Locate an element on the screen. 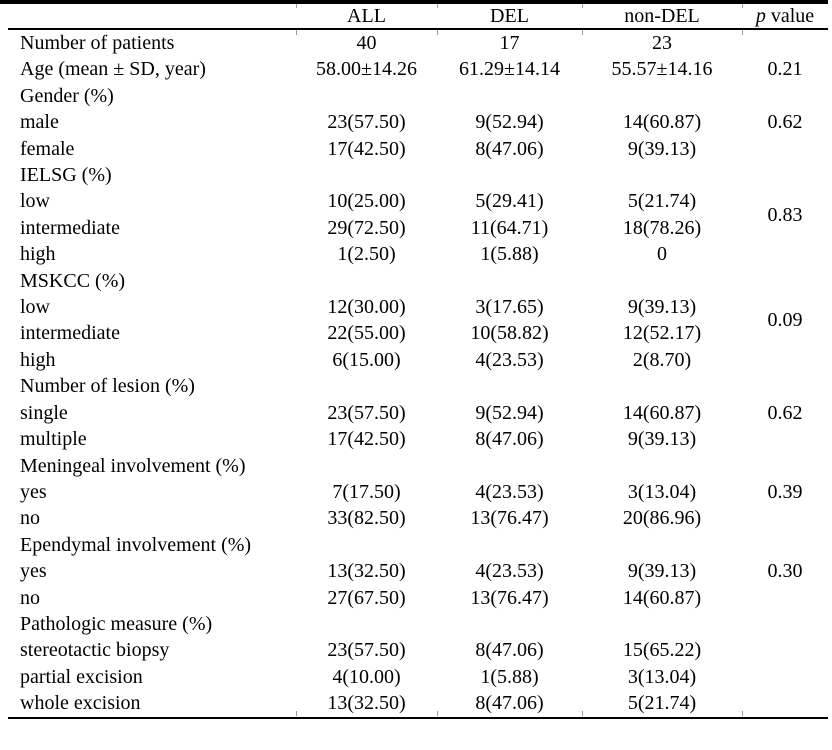 The height and width of the screenshot is (750, 832). table-row: male 23(57.50) 9(52.94) 14(60.87) 0.62 is located at coordinates (418, 122).